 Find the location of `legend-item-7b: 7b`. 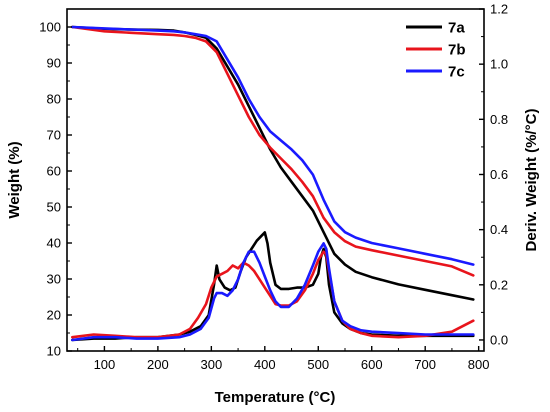

legend-item-7b: 7b is located at coordinates (436, 50).